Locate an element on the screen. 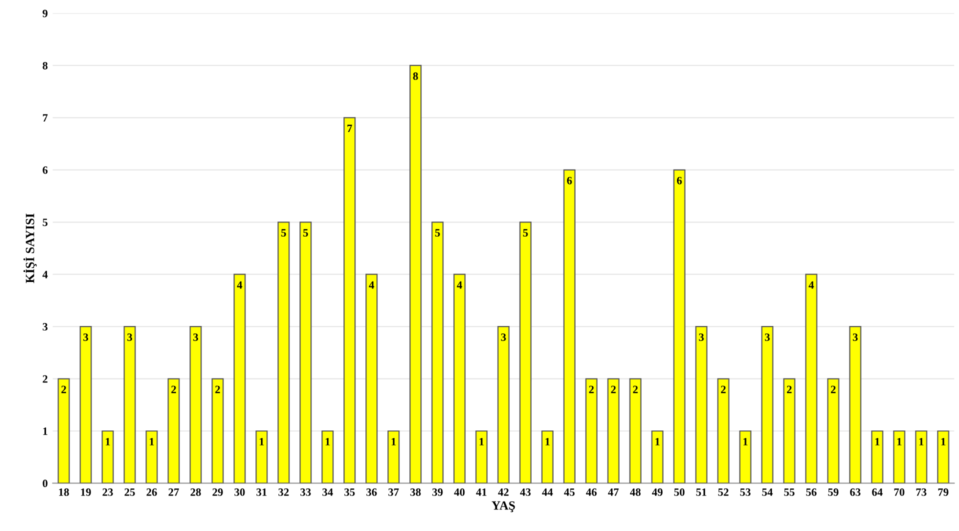 The height and width of the screenshot is (531, 959). x-tick-label: 48 is located at coordinates (635, 492).